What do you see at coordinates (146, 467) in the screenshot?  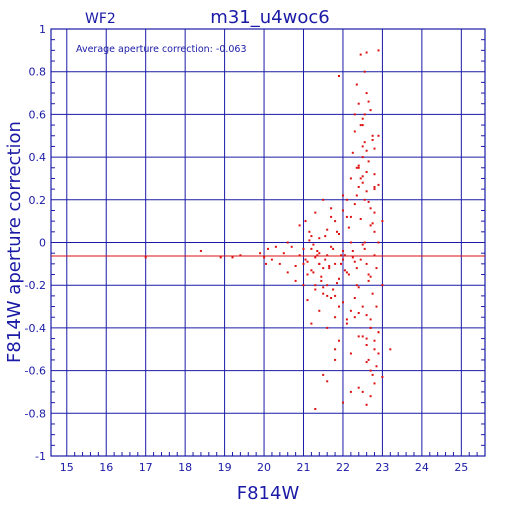 I see `x-tick-label: 17` at bounding box center [146, 467].